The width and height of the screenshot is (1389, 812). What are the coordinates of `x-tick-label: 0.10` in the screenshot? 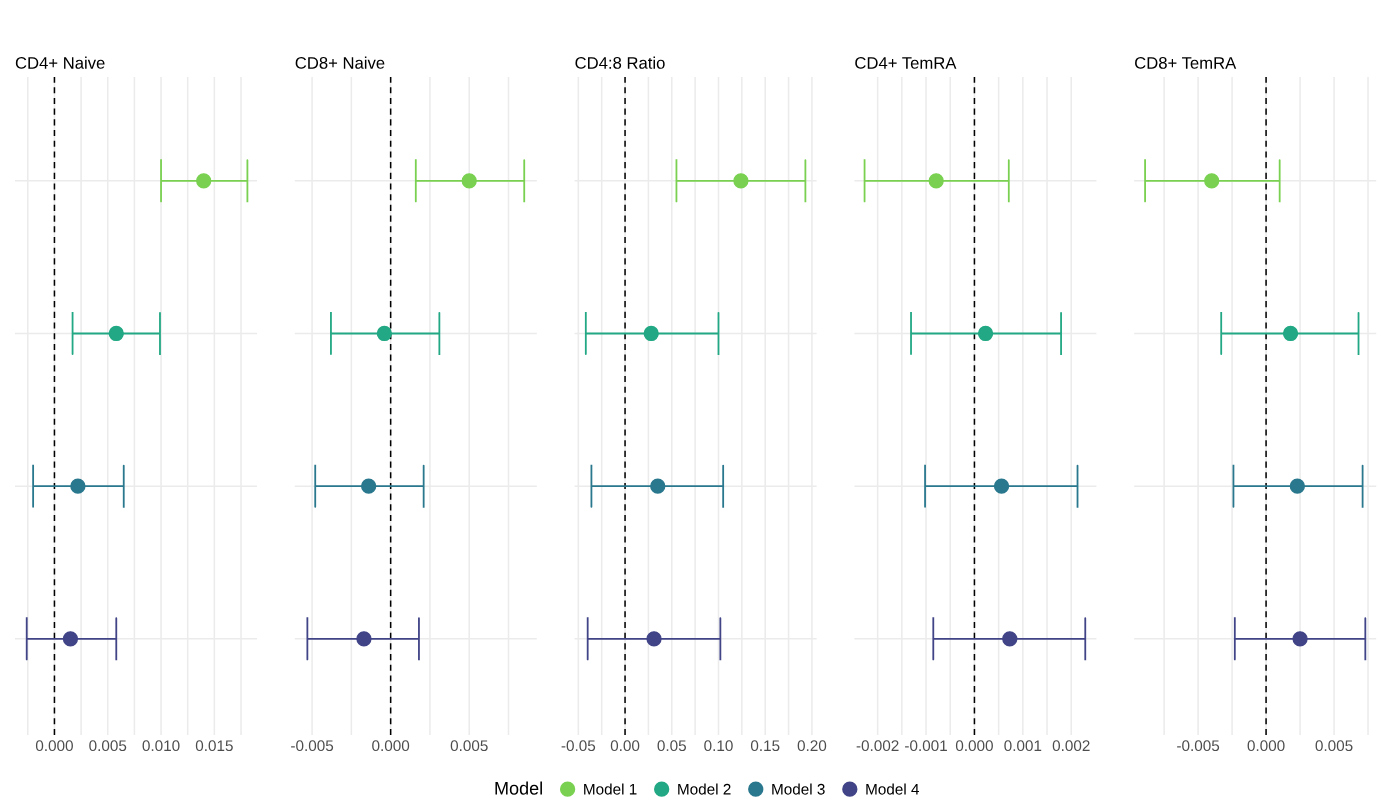 It's located at (718, 746).